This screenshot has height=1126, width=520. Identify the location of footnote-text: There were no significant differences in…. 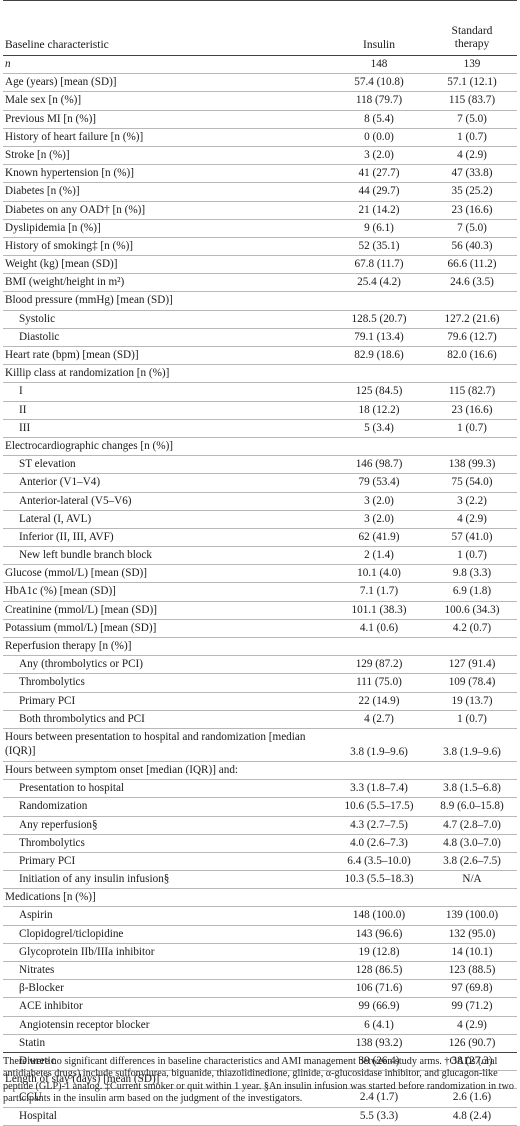
(258, 1080).